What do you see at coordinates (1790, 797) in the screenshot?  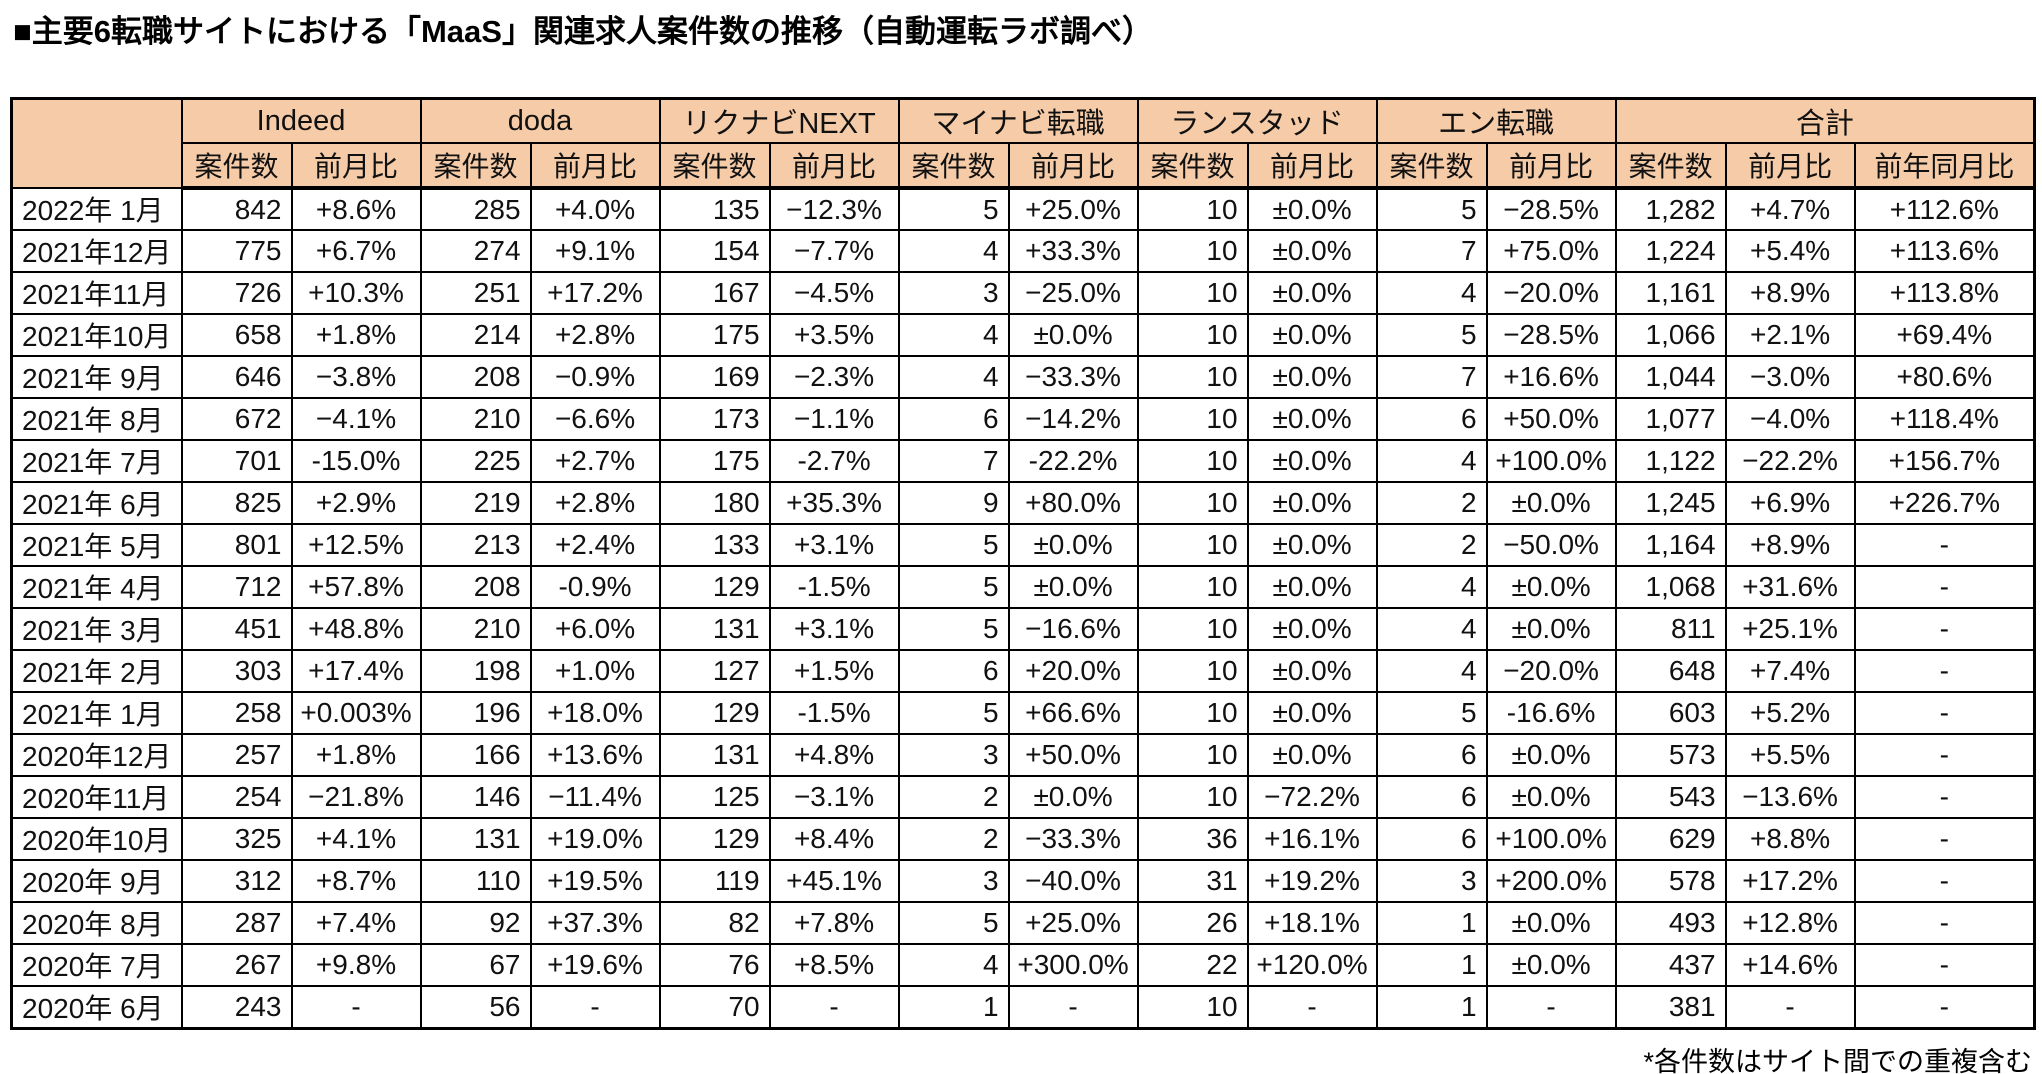 I see `value-cell: −13.6%` at bounding box center [1790, 797].